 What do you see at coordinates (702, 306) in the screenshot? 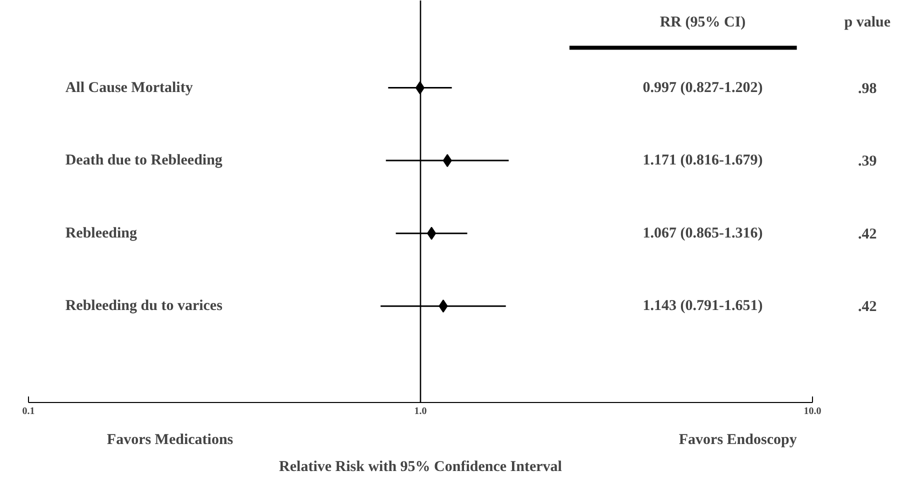
I see `annotation: 1.143 (0.791-1.651)` at bounding box center [702, 306].